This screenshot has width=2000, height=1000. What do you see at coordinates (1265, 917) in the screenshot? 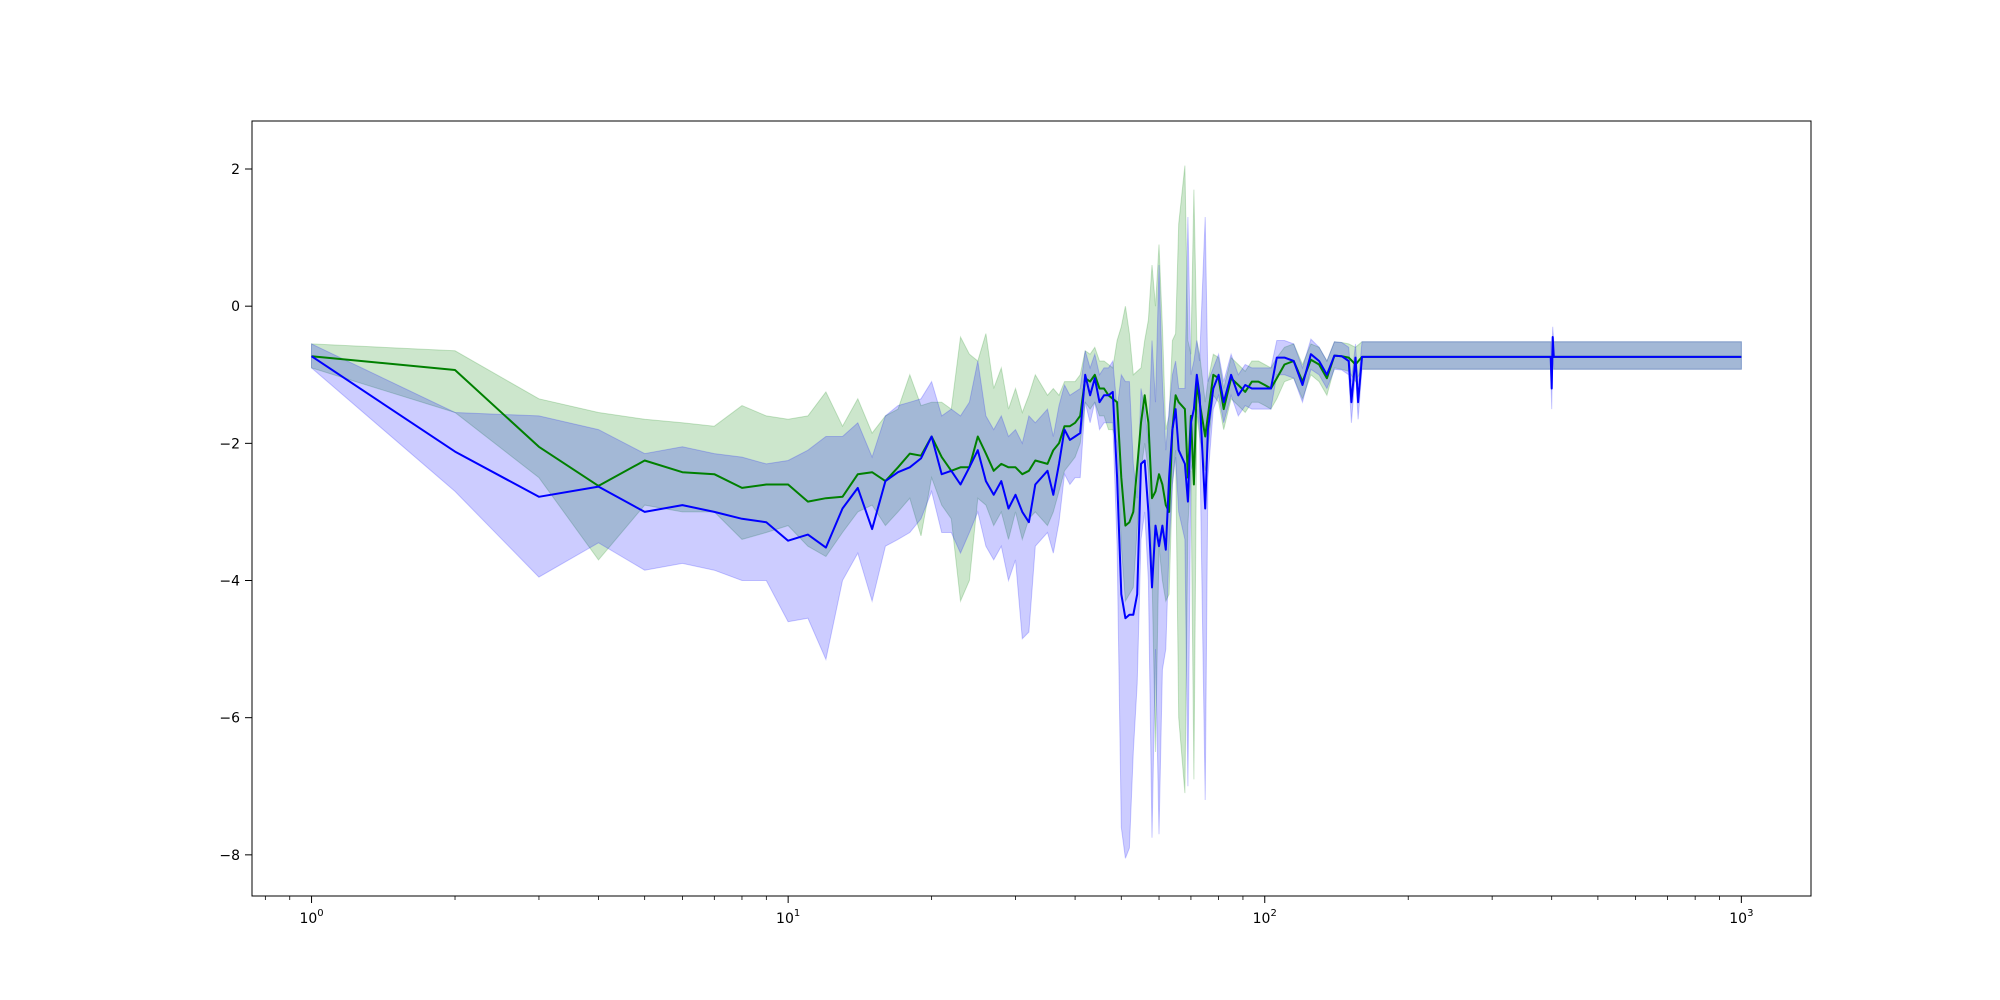
I see `x-tick-label: 10²` at bounding box center [1265, 917].